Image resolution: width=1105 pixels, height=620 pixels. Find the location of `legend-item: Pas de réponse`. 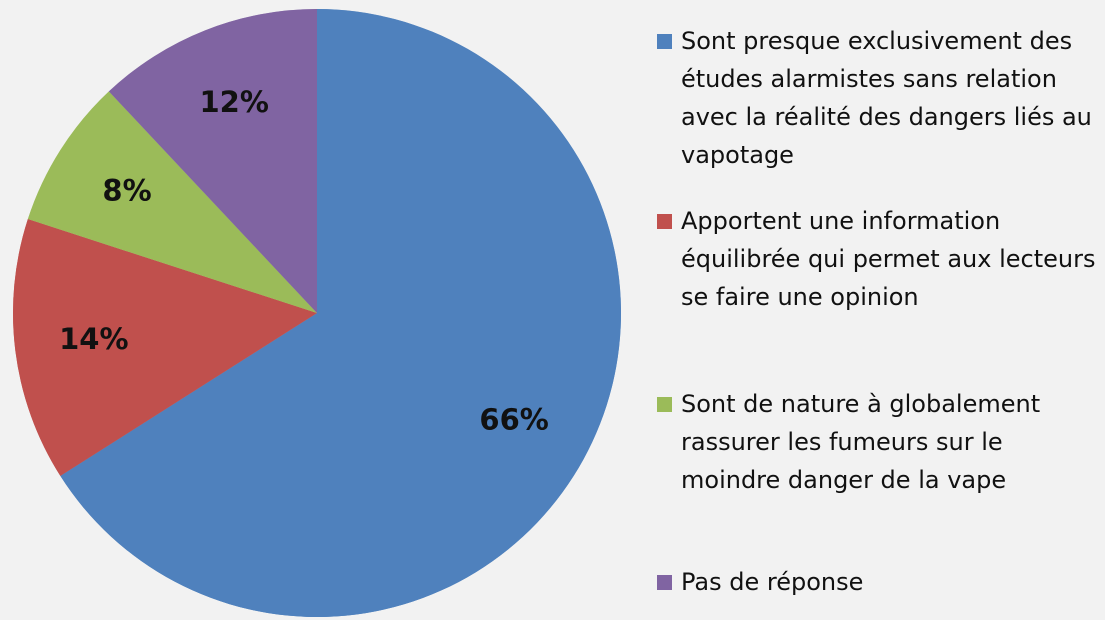

legend-item: Pas de réponse is located at coordinates (877, 582).